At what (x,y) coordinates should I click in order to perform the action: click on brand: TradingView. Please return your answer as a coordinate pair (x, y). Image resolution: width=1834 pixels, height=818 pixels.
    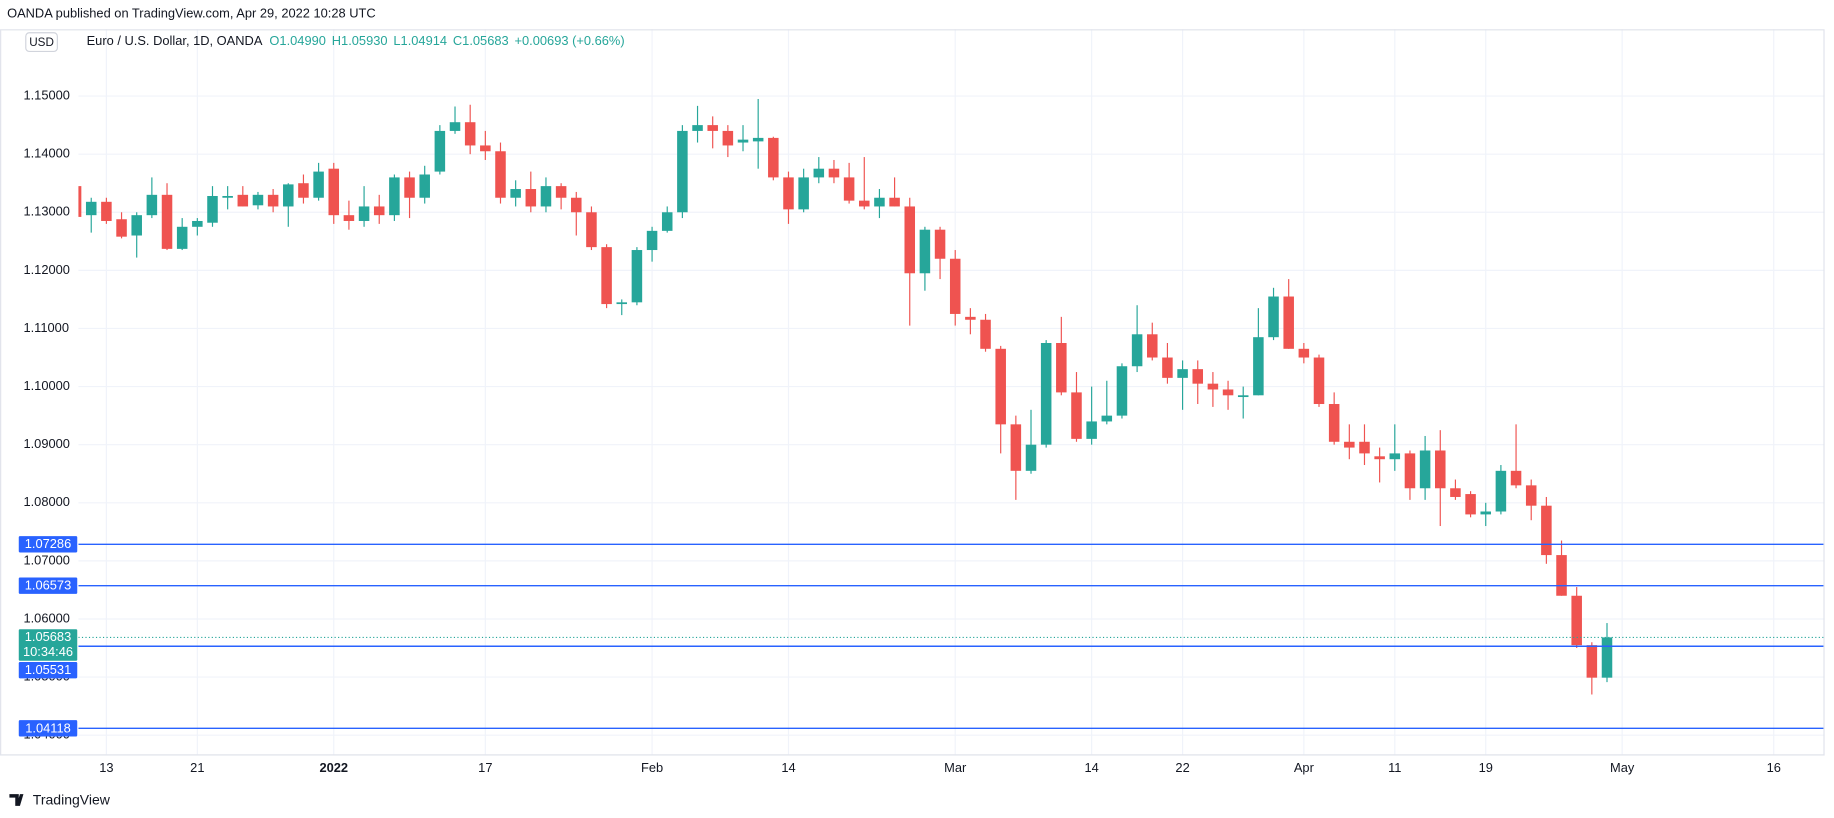
    Looking at the image, I should click on (72, 799).